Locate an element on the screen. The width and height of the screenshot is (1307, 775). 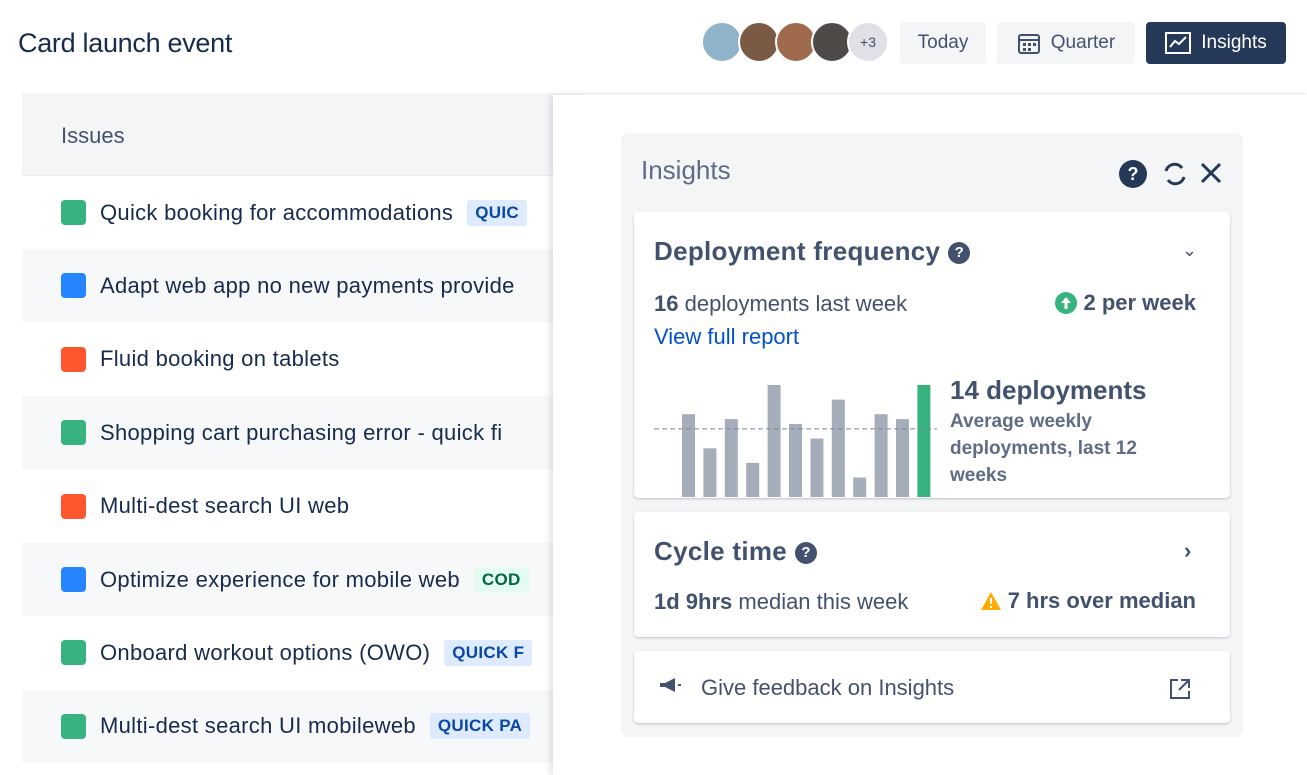
cycle-summary: 1d 9hrs median this week is located at coordinates (781, 602).